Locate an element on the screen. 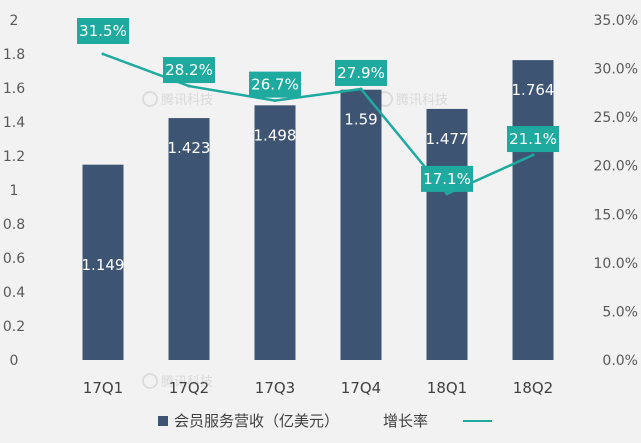 The width and height of the screenshot is (641, 443). left-tick-label: 0.8 is located at coordinates (14, 225).